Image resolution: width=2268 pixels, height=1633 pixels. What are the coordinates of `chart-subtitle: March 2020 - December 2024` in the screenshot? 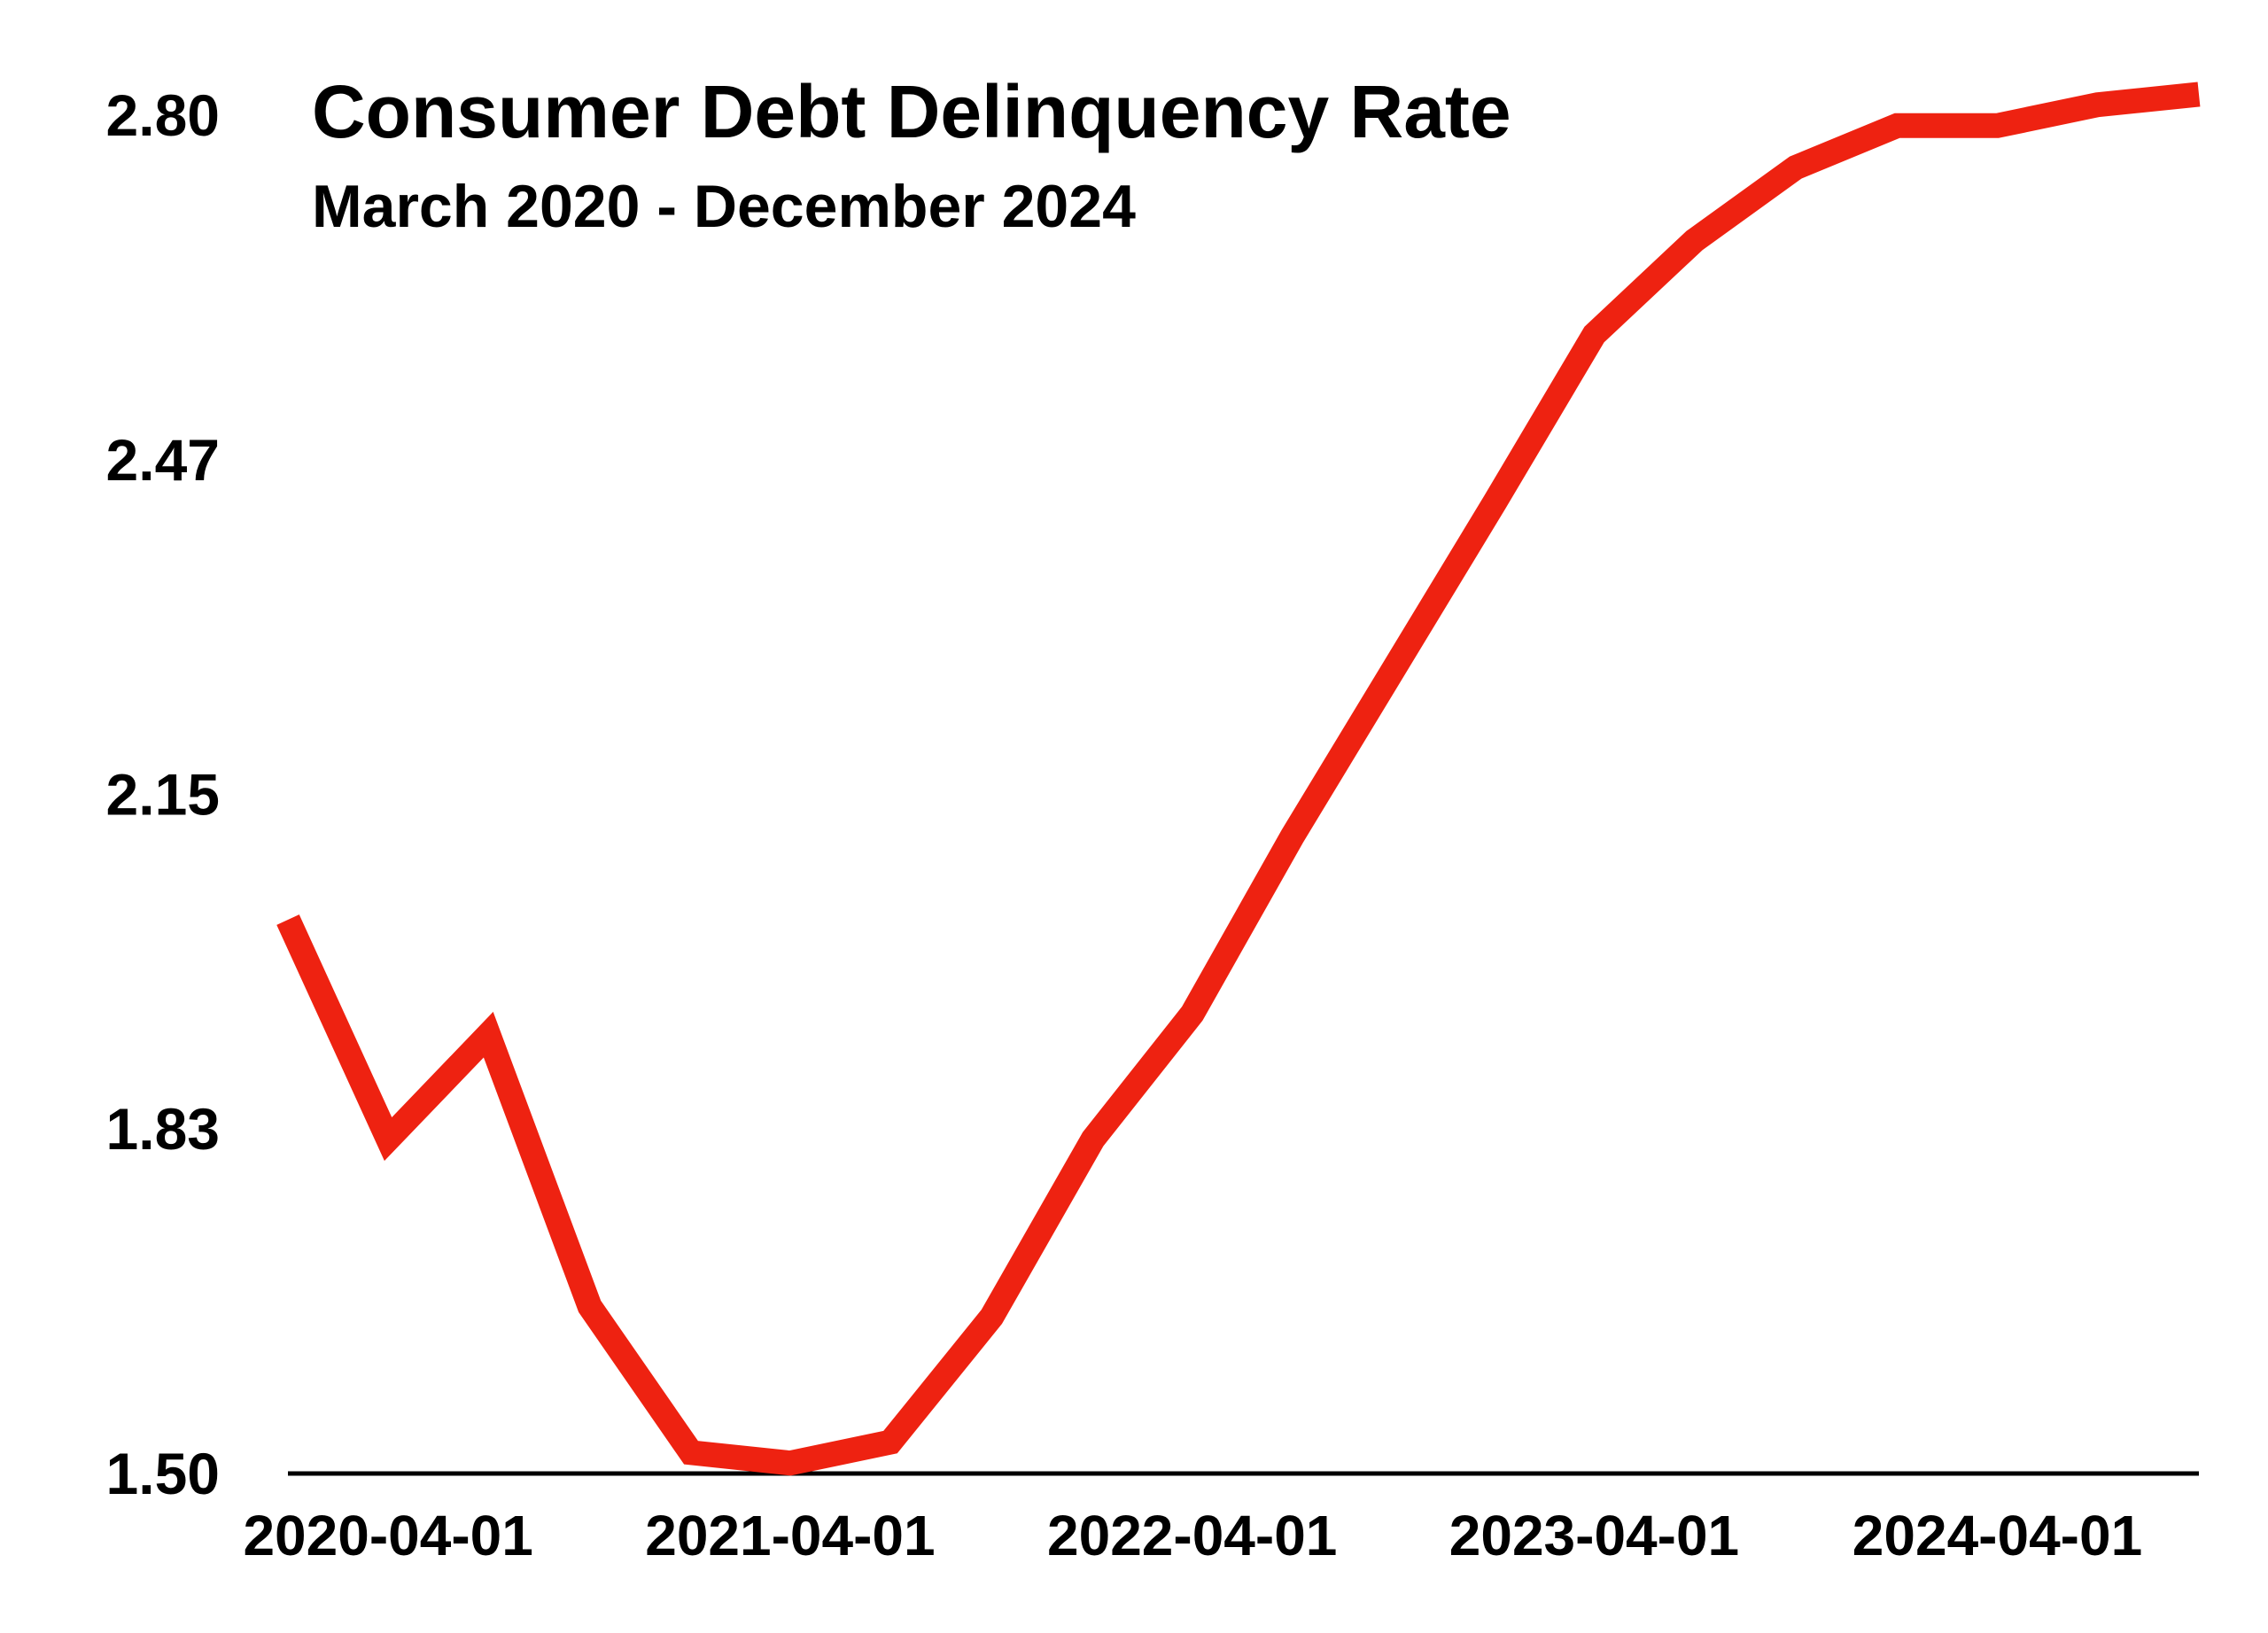 It's located at (724, 206).